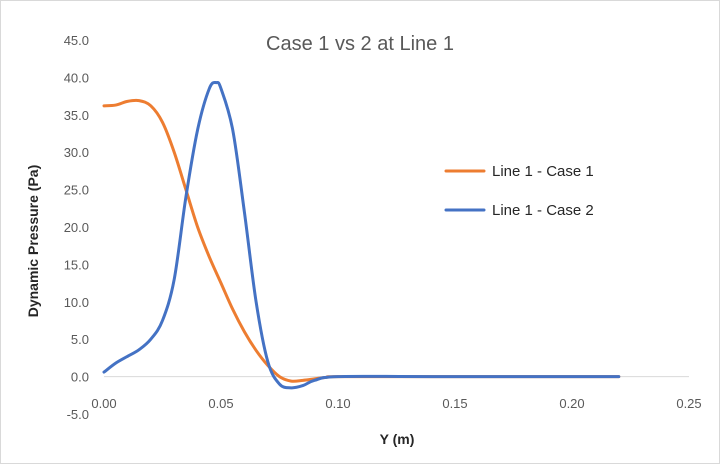 The width and height of the screenshot is (720, 464). Describe the element at coordinates (103, 403) in the screenshot. I see `x-tick-label: 0.00` at that location.